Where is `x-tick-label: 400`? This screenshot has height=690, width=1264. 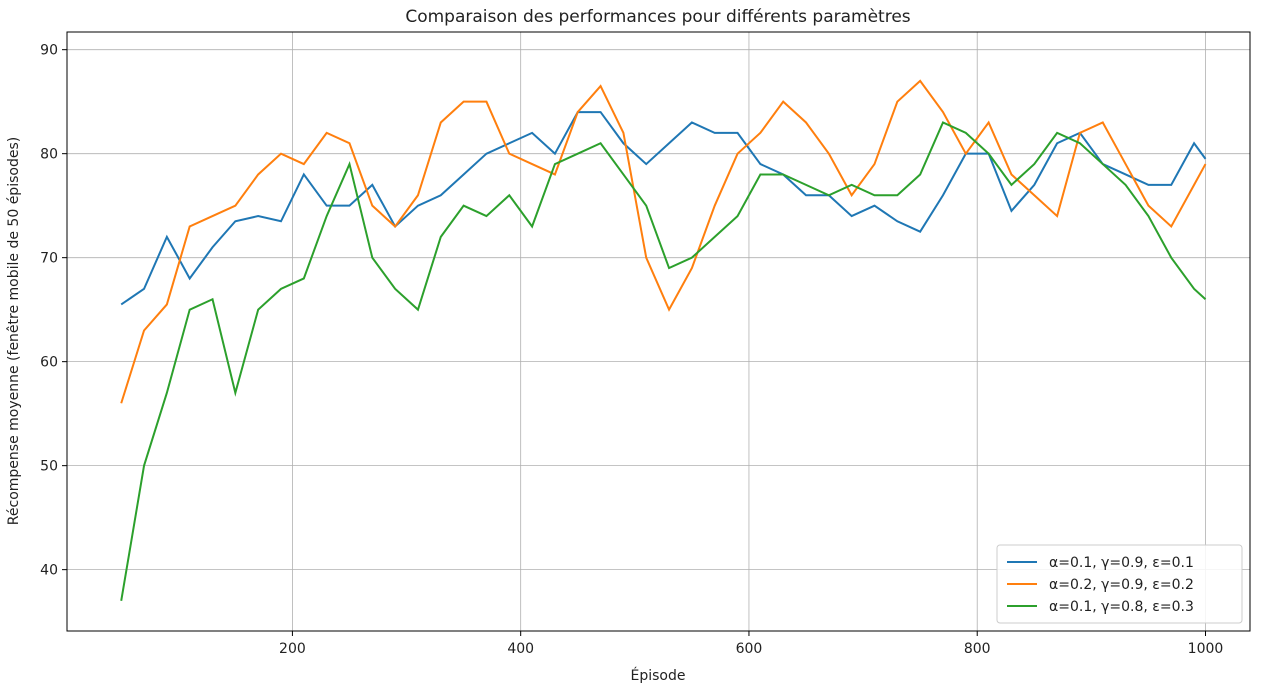 x-tick-label: 400 is located at coordinates (520, 649).